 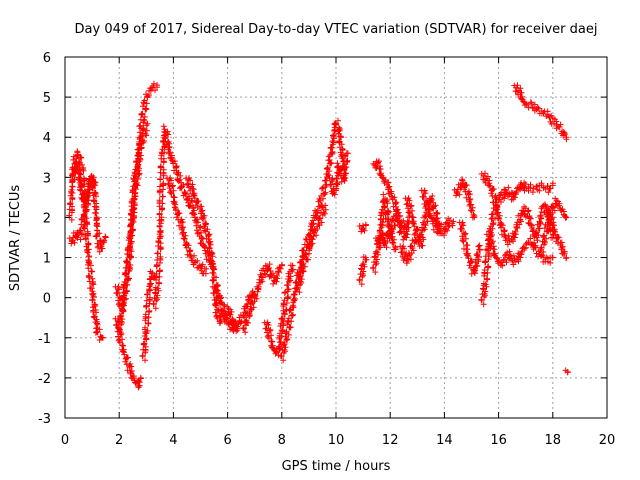 What do you see at coordinates (47, 138) in the screenshot?
I see `y-tick-label: 4` at bounding box center [47, 138].